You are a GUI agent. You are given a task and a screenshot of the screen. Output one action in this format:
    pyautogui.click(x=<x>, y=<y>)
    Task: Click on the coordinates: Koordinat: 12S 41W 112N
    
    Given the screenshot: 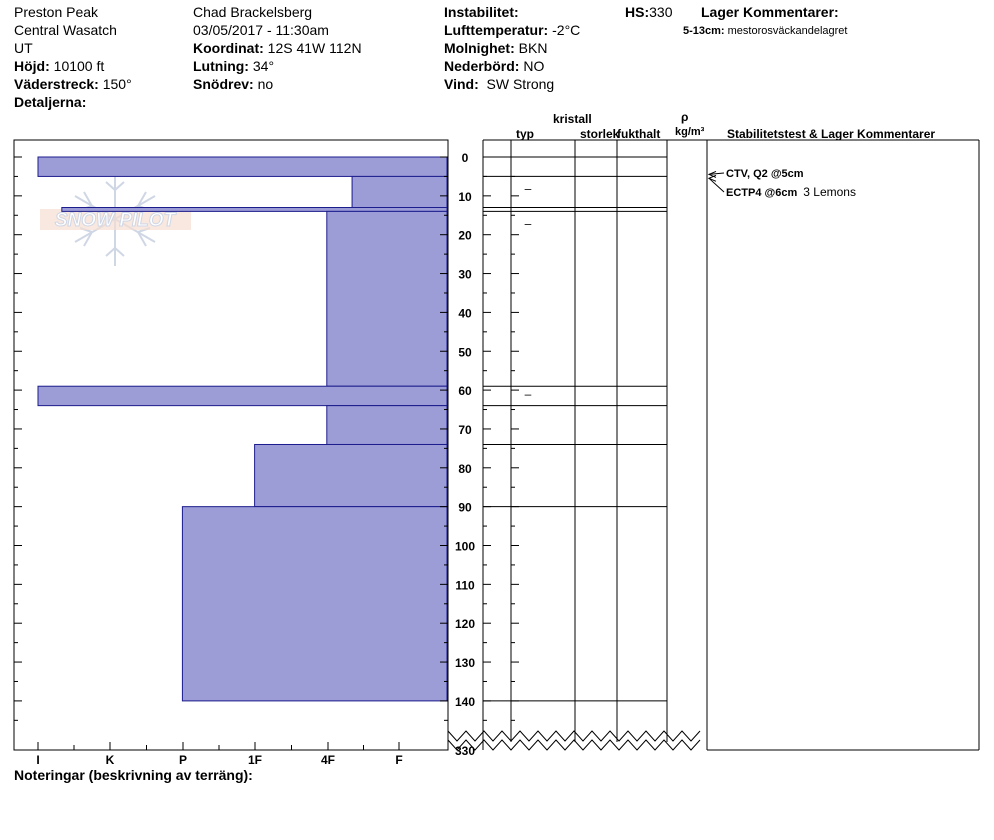 What is the action you would take?
    pyautogui.click(x=277, y=48)
    